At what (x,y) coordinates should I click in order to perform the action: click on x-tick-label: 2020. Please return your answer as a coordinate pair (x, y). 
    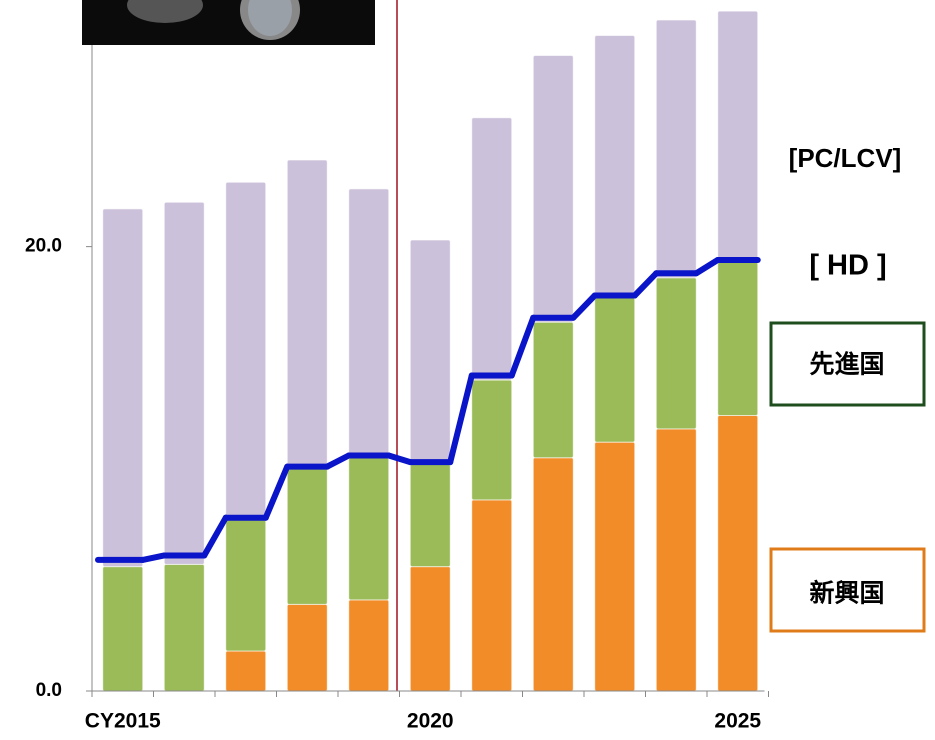
    Looking at the image, I should click on (430, 721).